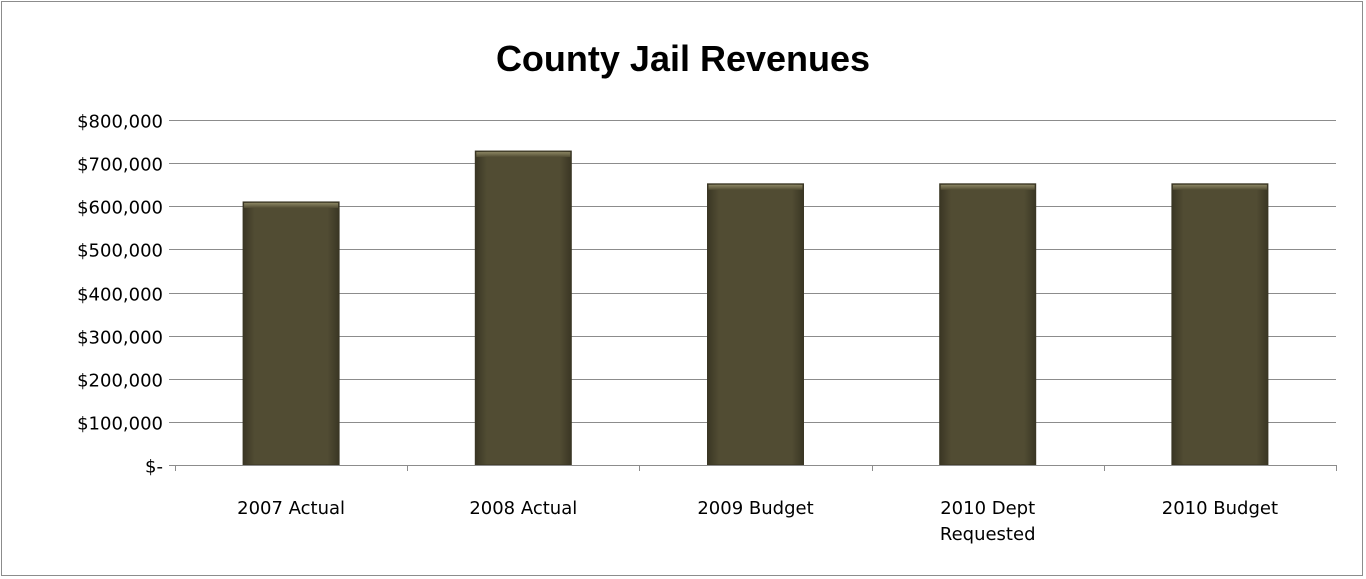 The image size is (1366, 579). I want to click on y-tick-label: $400,000, so click(120, 295).